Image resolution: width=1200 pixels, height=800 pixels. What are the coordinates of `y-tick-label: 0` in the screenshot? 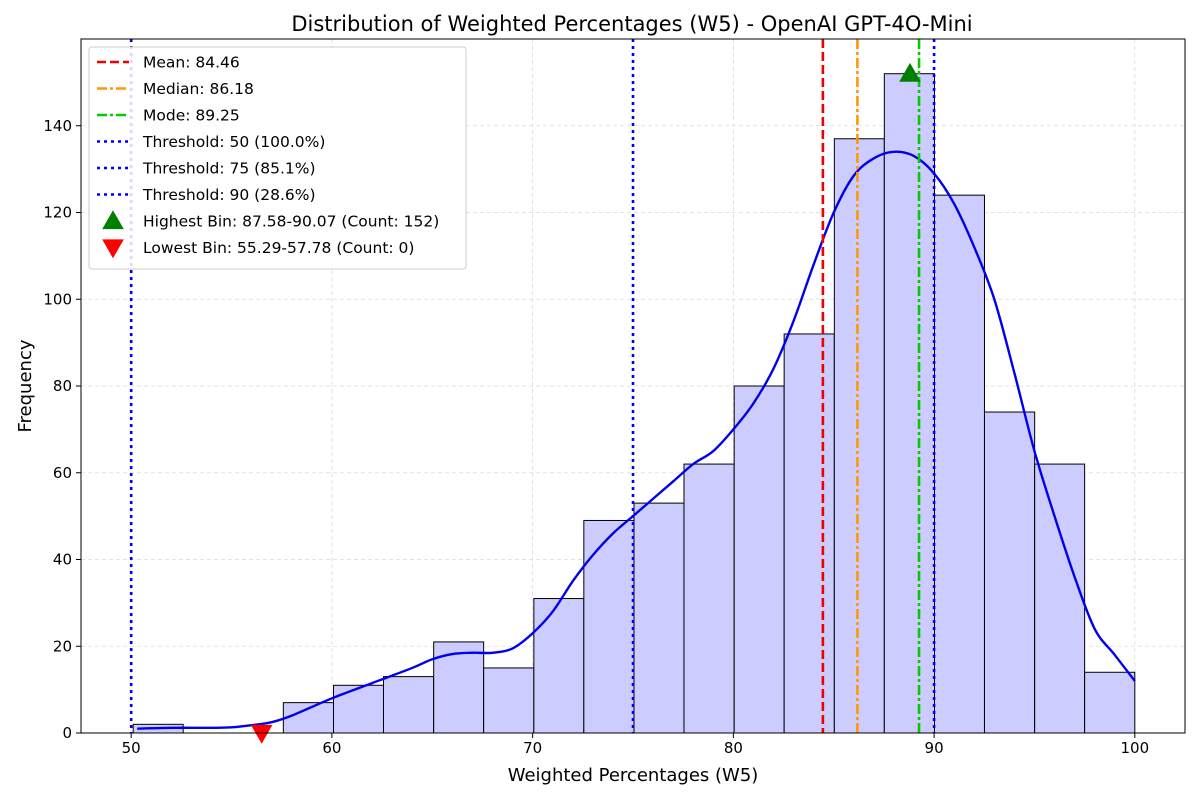 It's located at (67, 733).